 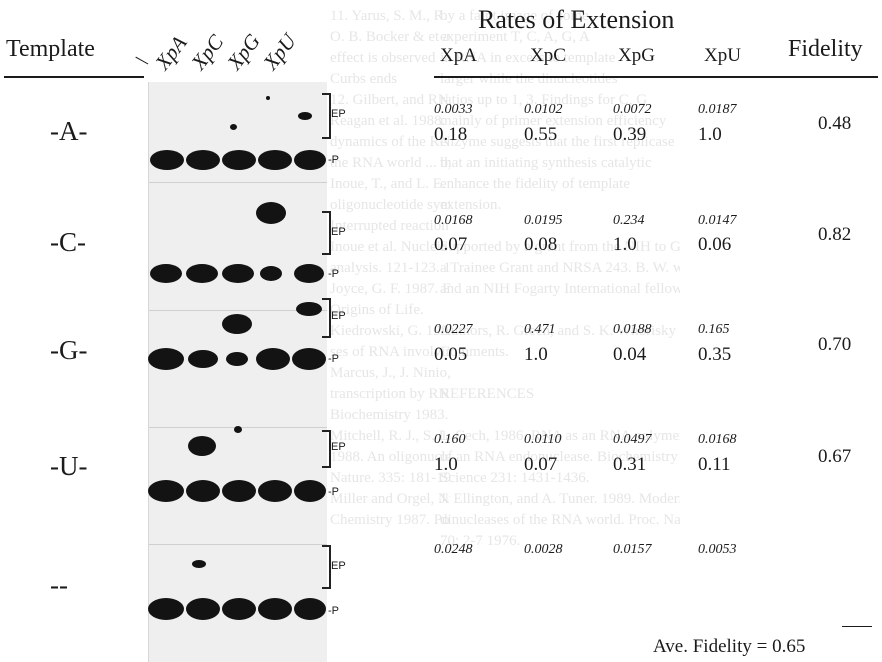 What do you see at coordinates (548, 55) in the screenshot?
I see `xpc-column-header: XpC` at bounding box center [548, 55].